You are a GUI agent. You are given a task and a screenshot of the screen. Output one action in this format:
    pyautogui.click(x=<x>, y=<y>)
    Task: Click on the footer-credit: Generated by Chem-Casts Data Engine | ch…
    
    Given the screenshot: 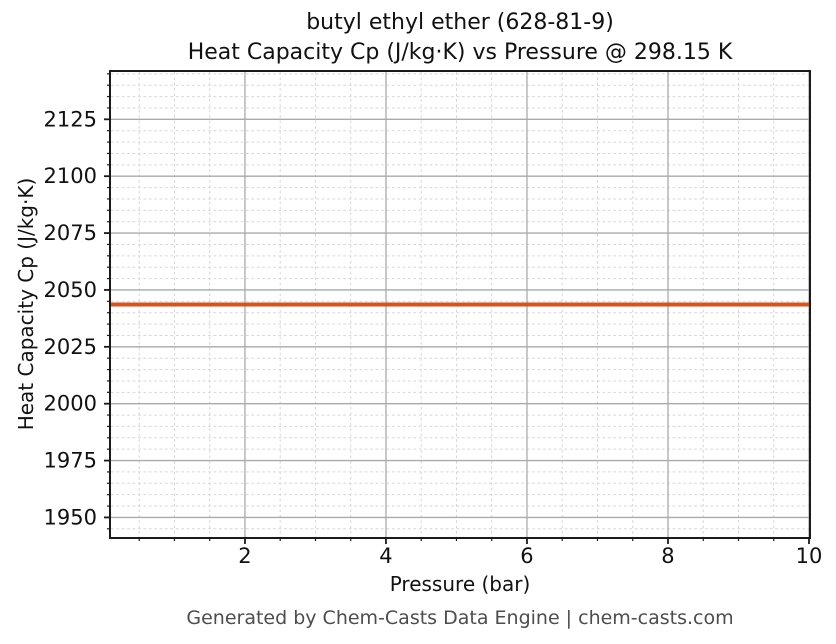 What is the action you would take?
    pyautogui.click(x=460, y=618)
    